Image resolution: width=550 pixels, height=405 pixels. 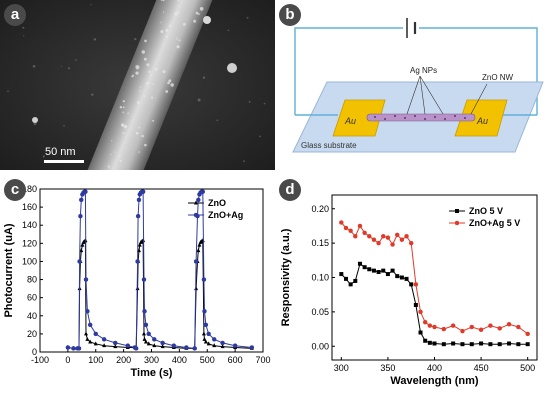 What do you see at coordinates (320, 243) in the screenshot?
I see `y-tick-label: 0.15` at bounding box center [320, 243].